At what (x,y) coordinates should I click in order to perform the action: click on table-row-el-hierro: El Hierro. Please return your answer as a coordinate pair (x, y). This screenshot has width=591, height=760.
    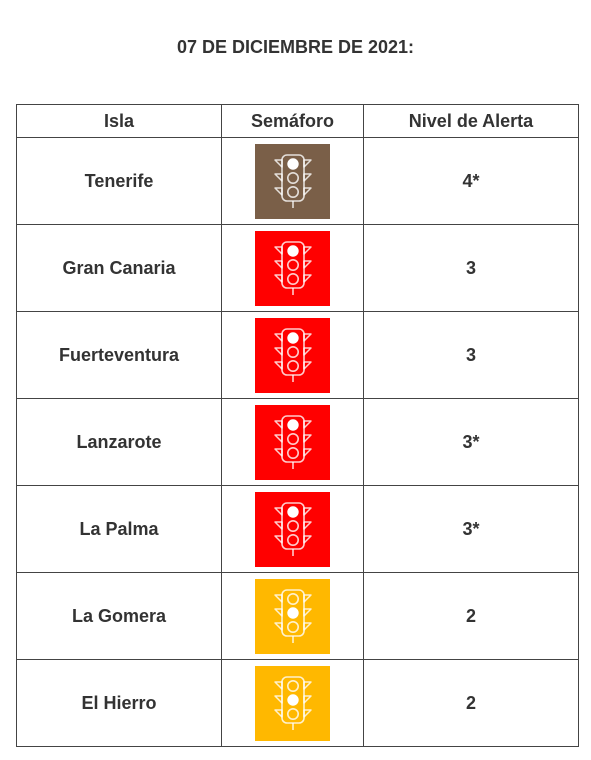
    Looking at the image, I should click on (297, 703).